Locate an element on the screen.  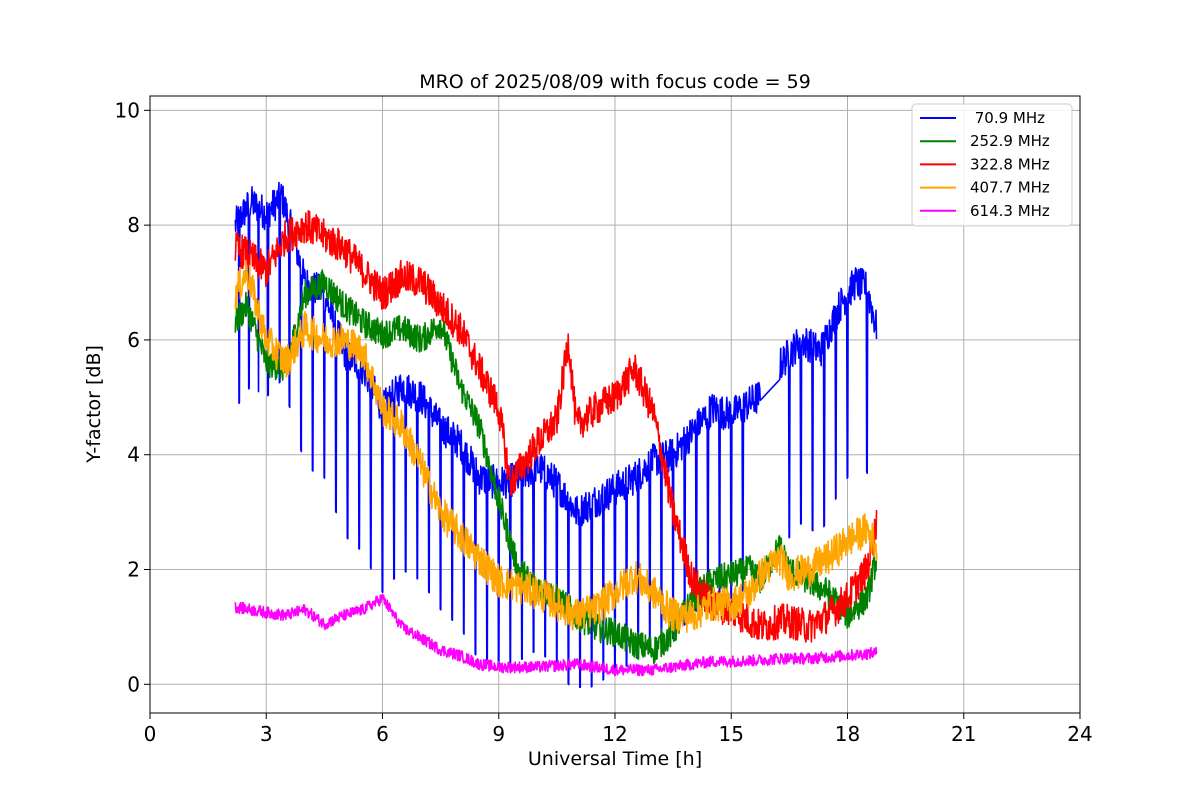
legend-label: 322.8 MHz is located at coordinates (1010, 164).